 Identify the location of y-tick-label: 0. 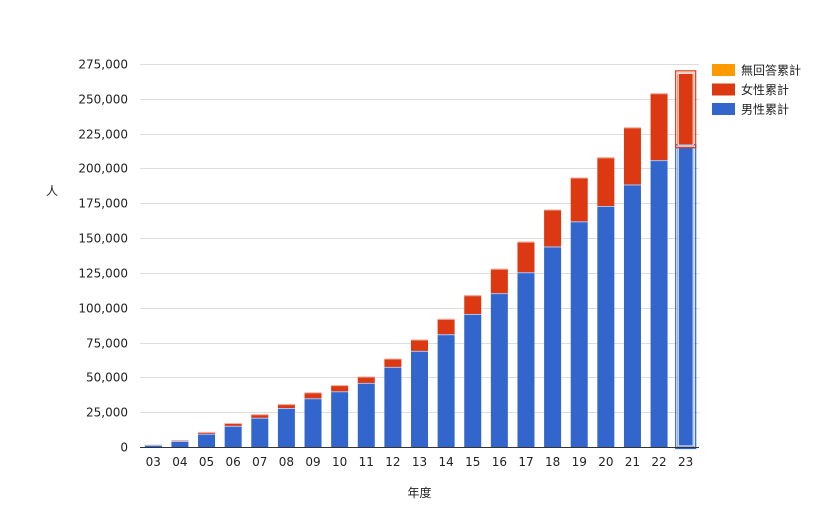
(124, 448).